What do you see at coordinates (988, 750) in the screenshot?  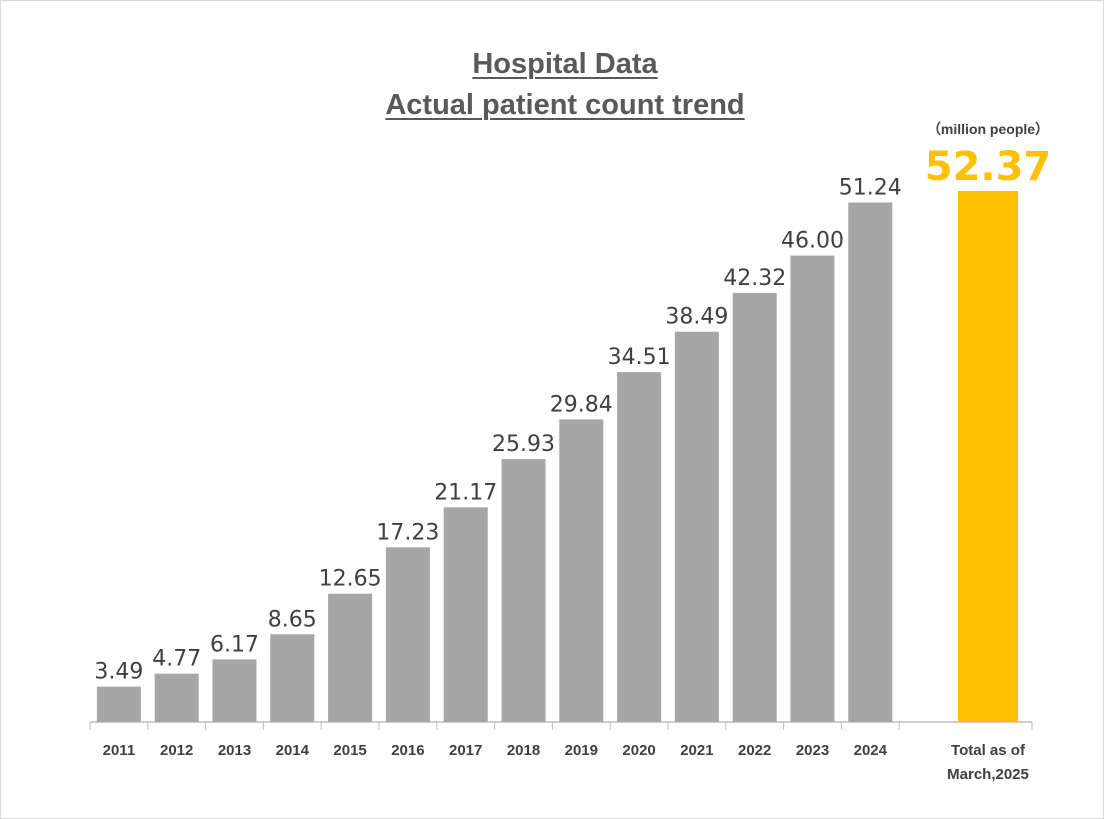 I see `highlight-category-label: Total as of` at bounding box center [988, 750].